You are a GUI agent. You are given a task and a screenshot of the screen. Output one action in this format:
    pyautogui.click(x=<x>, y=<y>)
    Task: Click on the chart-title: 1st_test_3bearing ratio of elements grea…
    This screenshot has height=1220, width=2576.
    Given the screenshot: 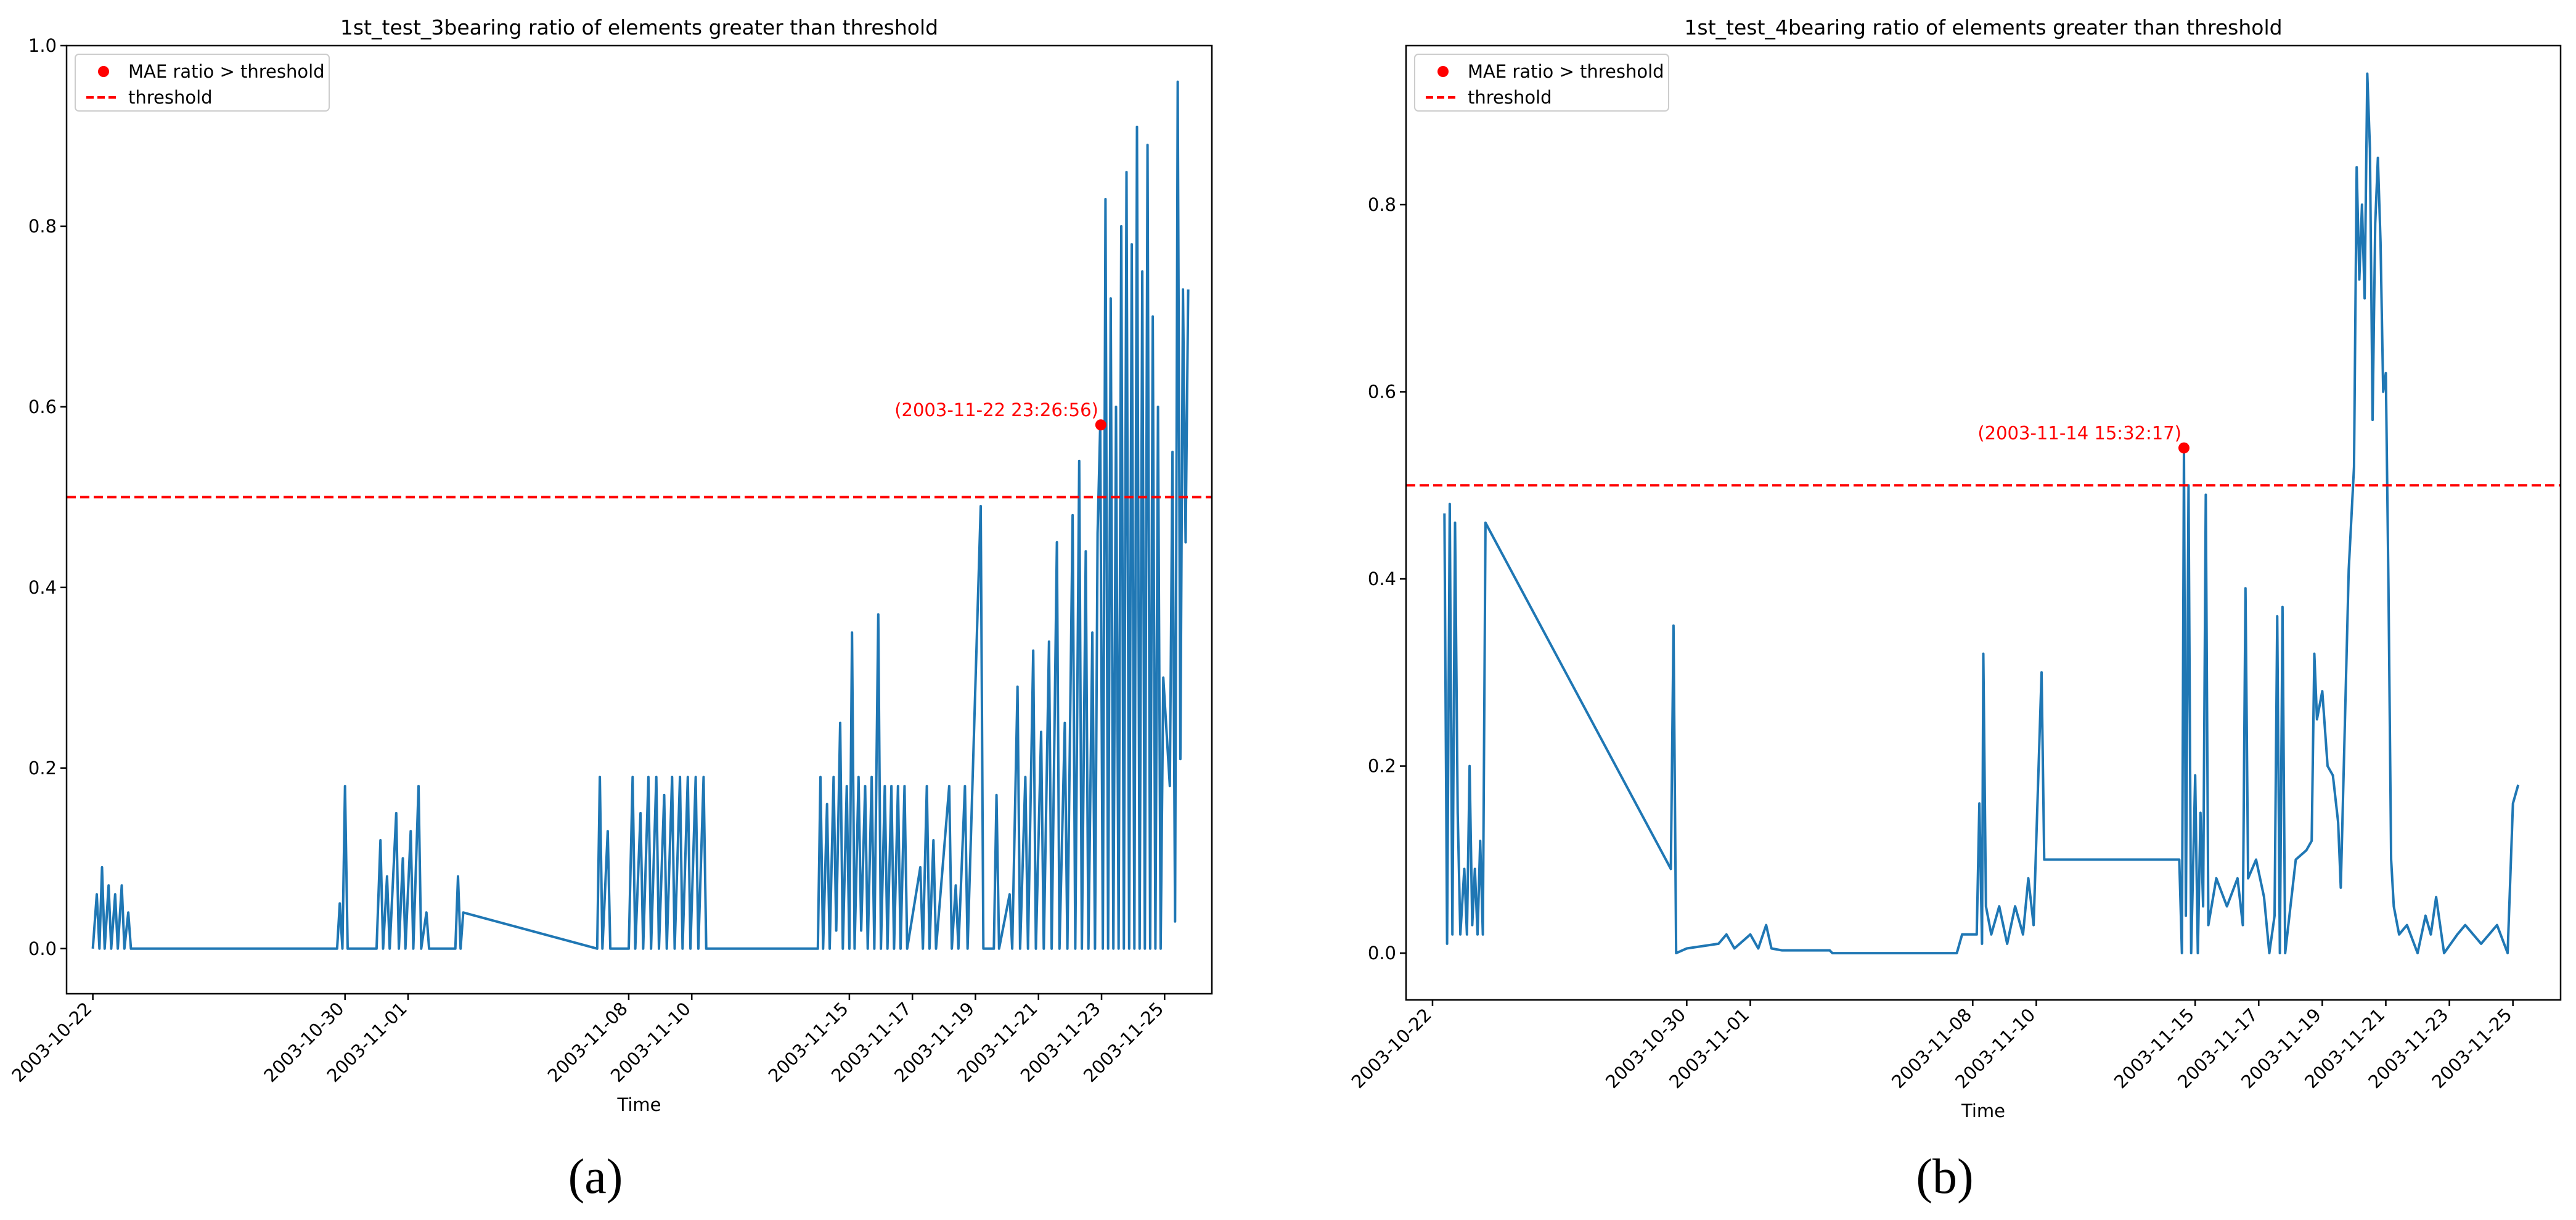 What is the action you would take?
    pyautogui.click(x=639, y=27)
    